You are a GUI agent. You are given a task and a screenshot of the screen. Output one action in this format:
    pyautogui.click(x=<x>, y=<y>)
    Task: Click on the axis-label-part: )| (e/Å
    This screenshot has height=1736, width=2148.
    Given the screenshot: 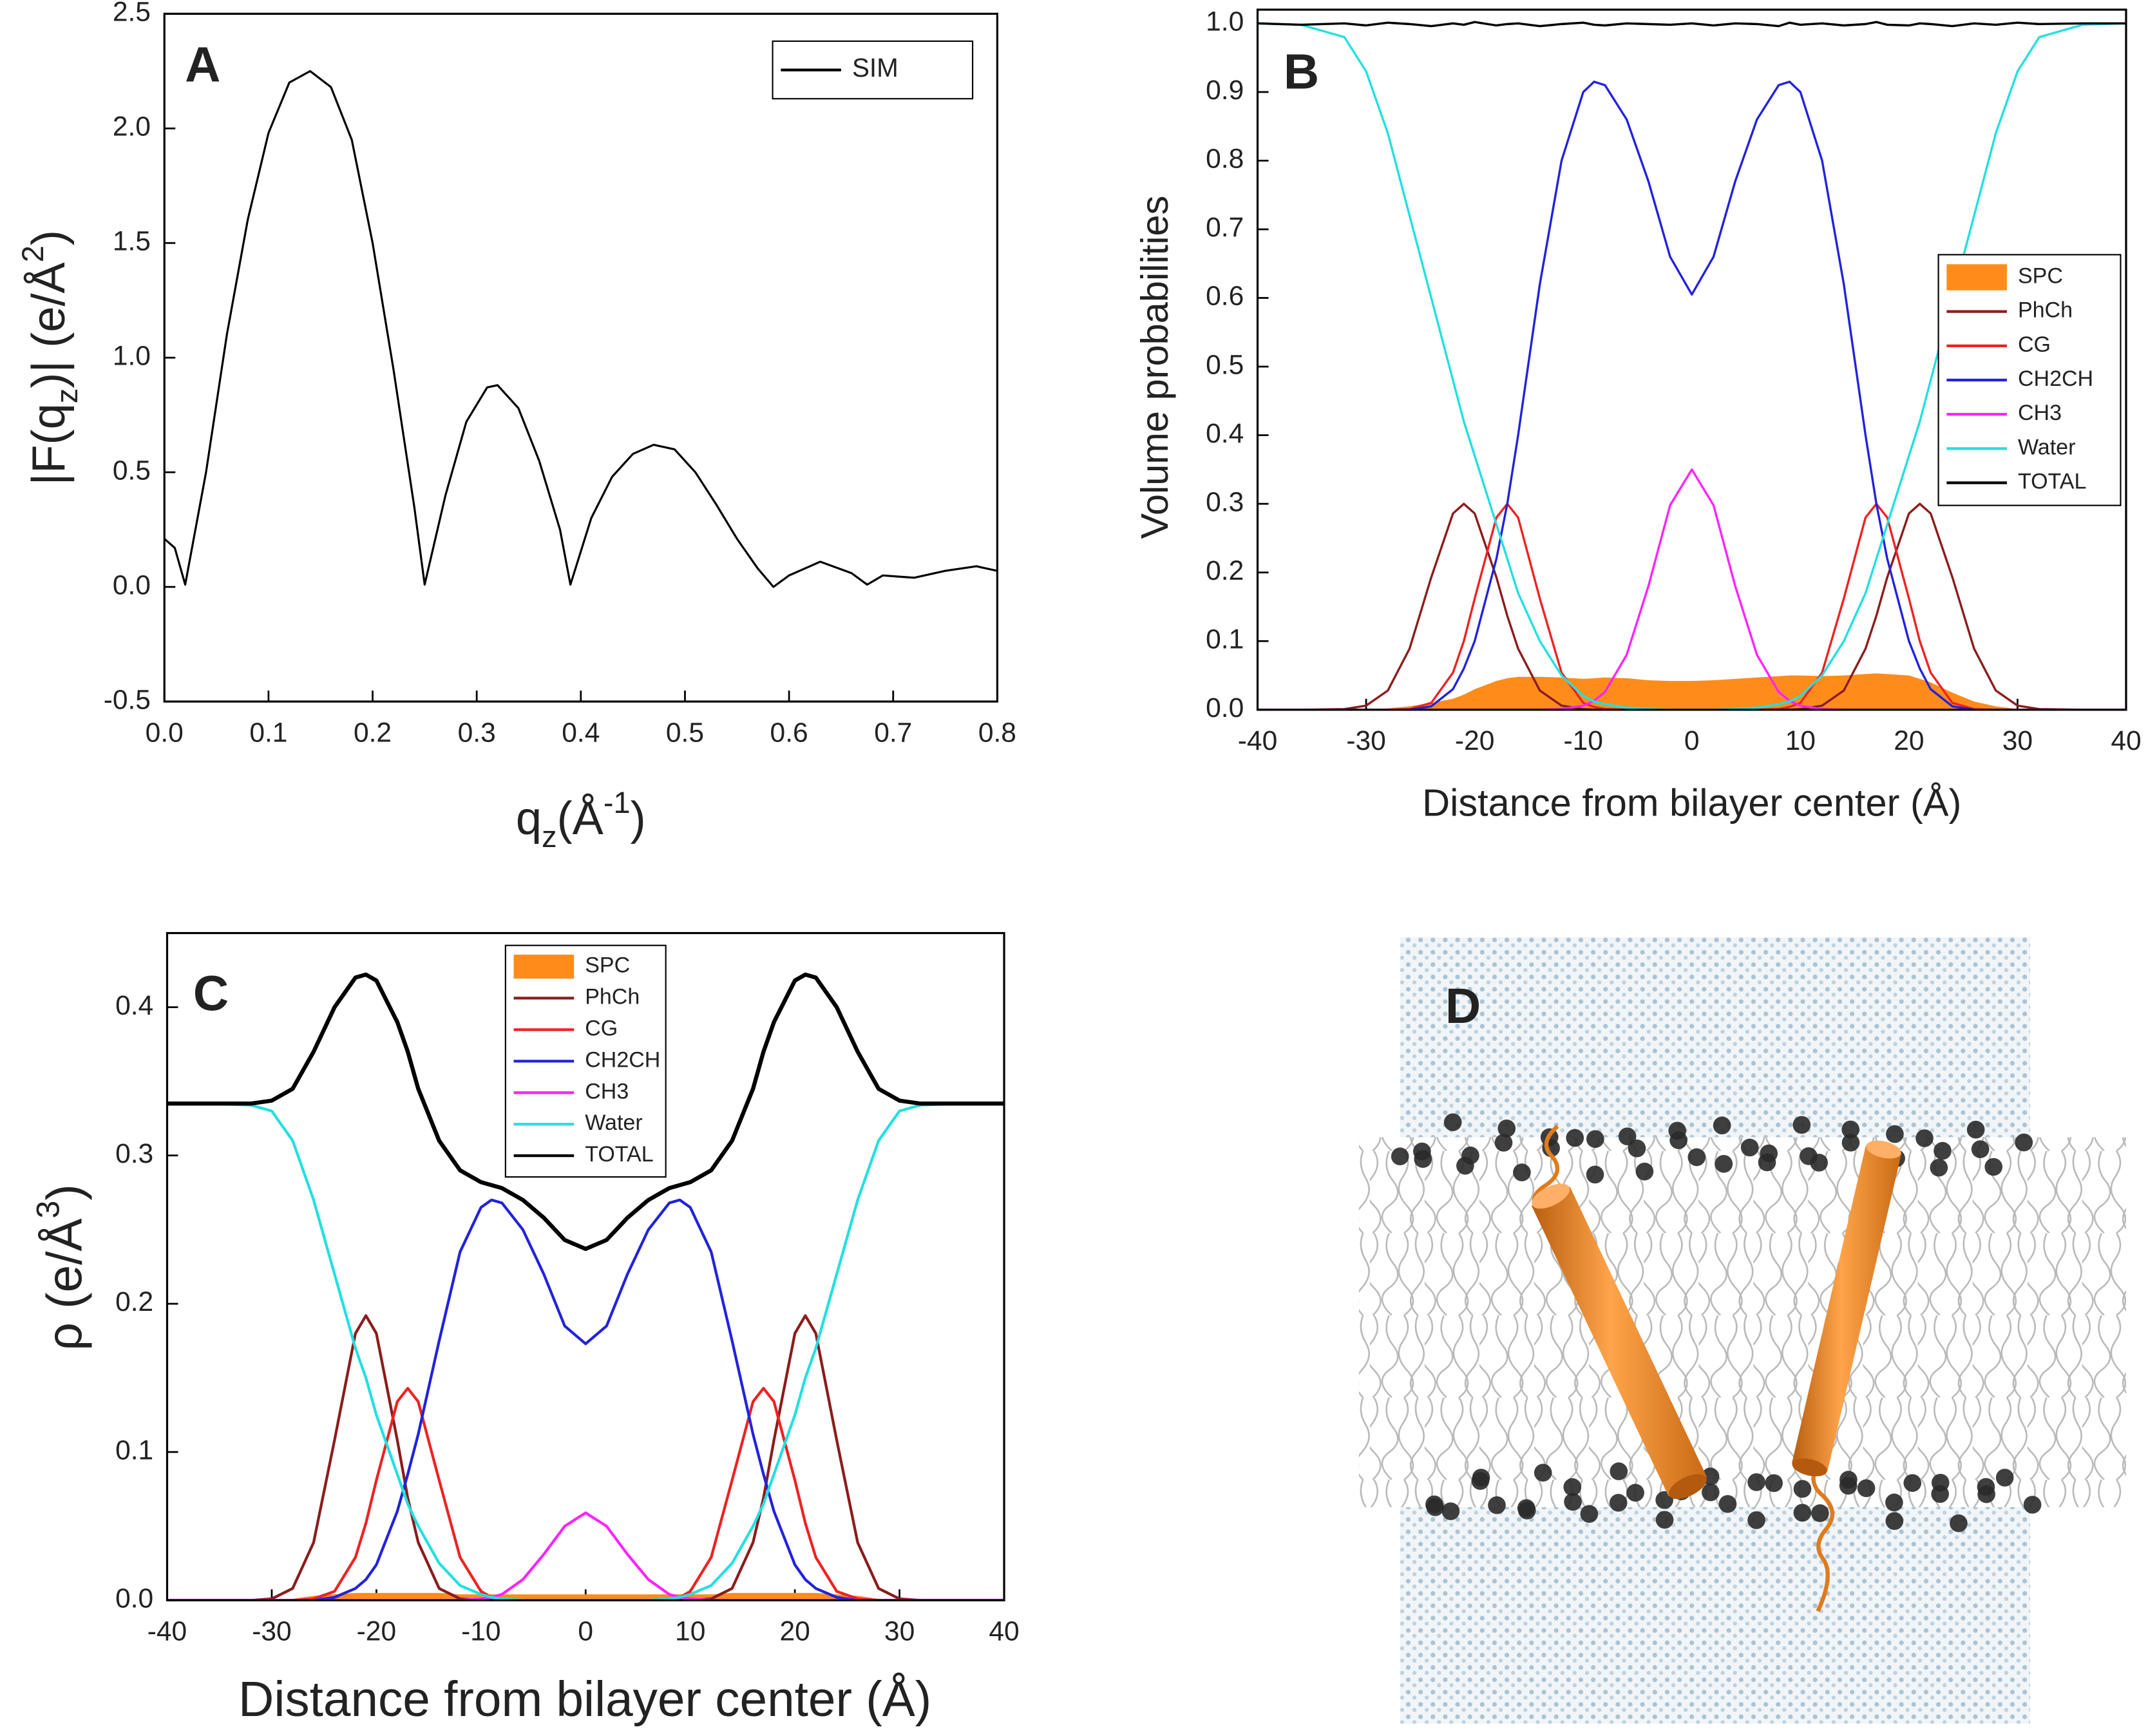 What is the action you would take?
    pyautogui.click(x=49, y=325)
    